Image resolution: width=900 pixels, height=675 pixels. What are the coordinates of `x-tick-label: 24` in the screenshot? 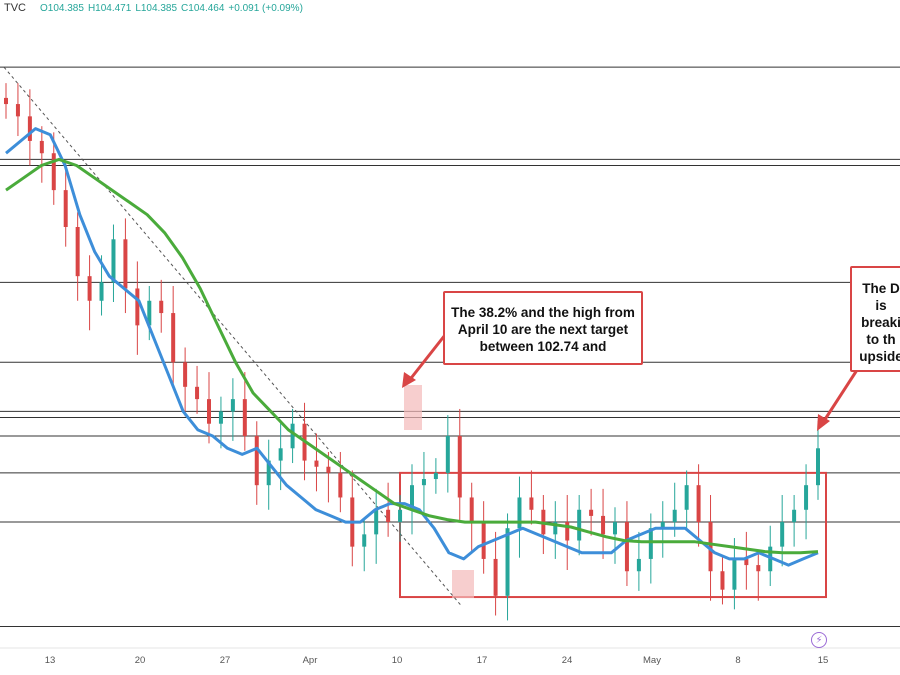 It's located at (567, 660).